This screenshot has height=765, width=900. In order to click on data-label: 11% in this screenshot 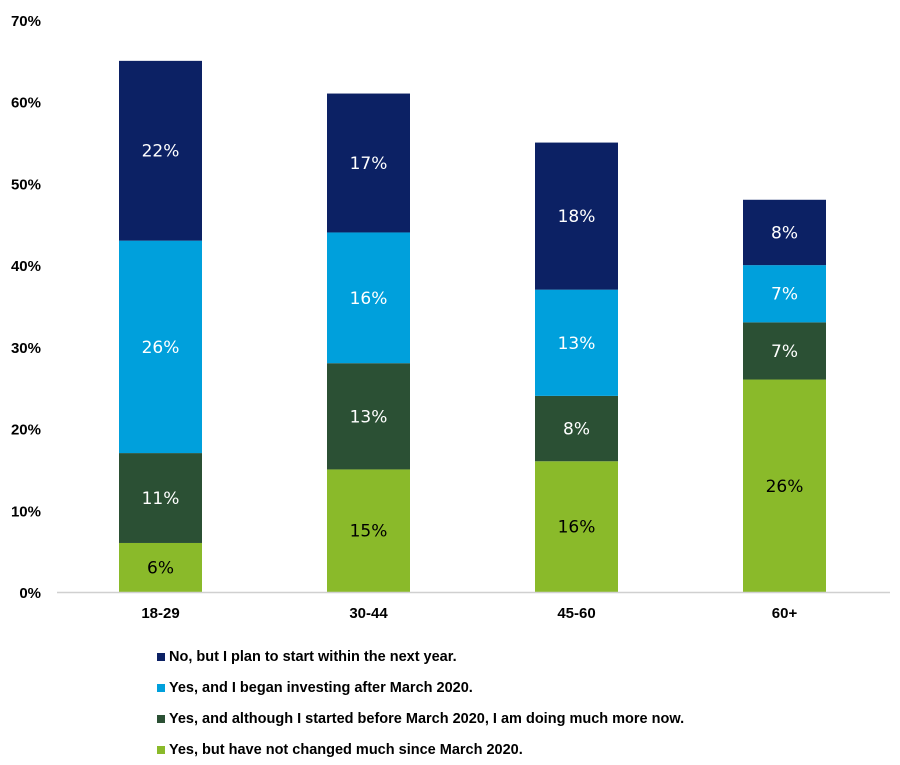, I will do `click(161, 499)`.